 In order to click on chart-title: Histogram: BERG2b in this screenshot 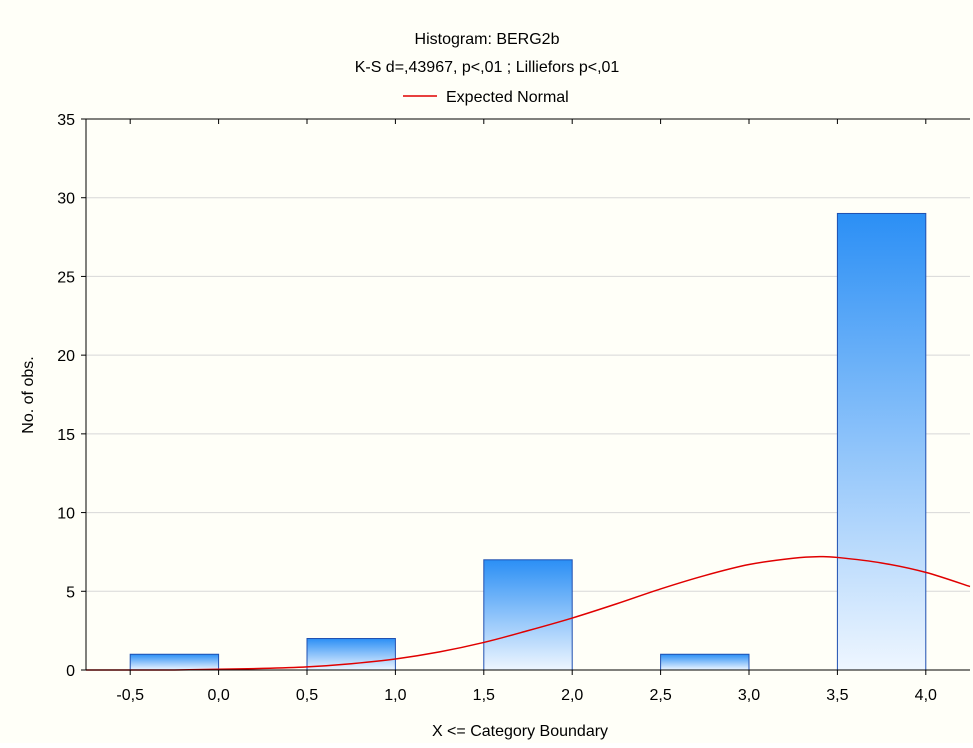, I will do `click(487, 39)`.